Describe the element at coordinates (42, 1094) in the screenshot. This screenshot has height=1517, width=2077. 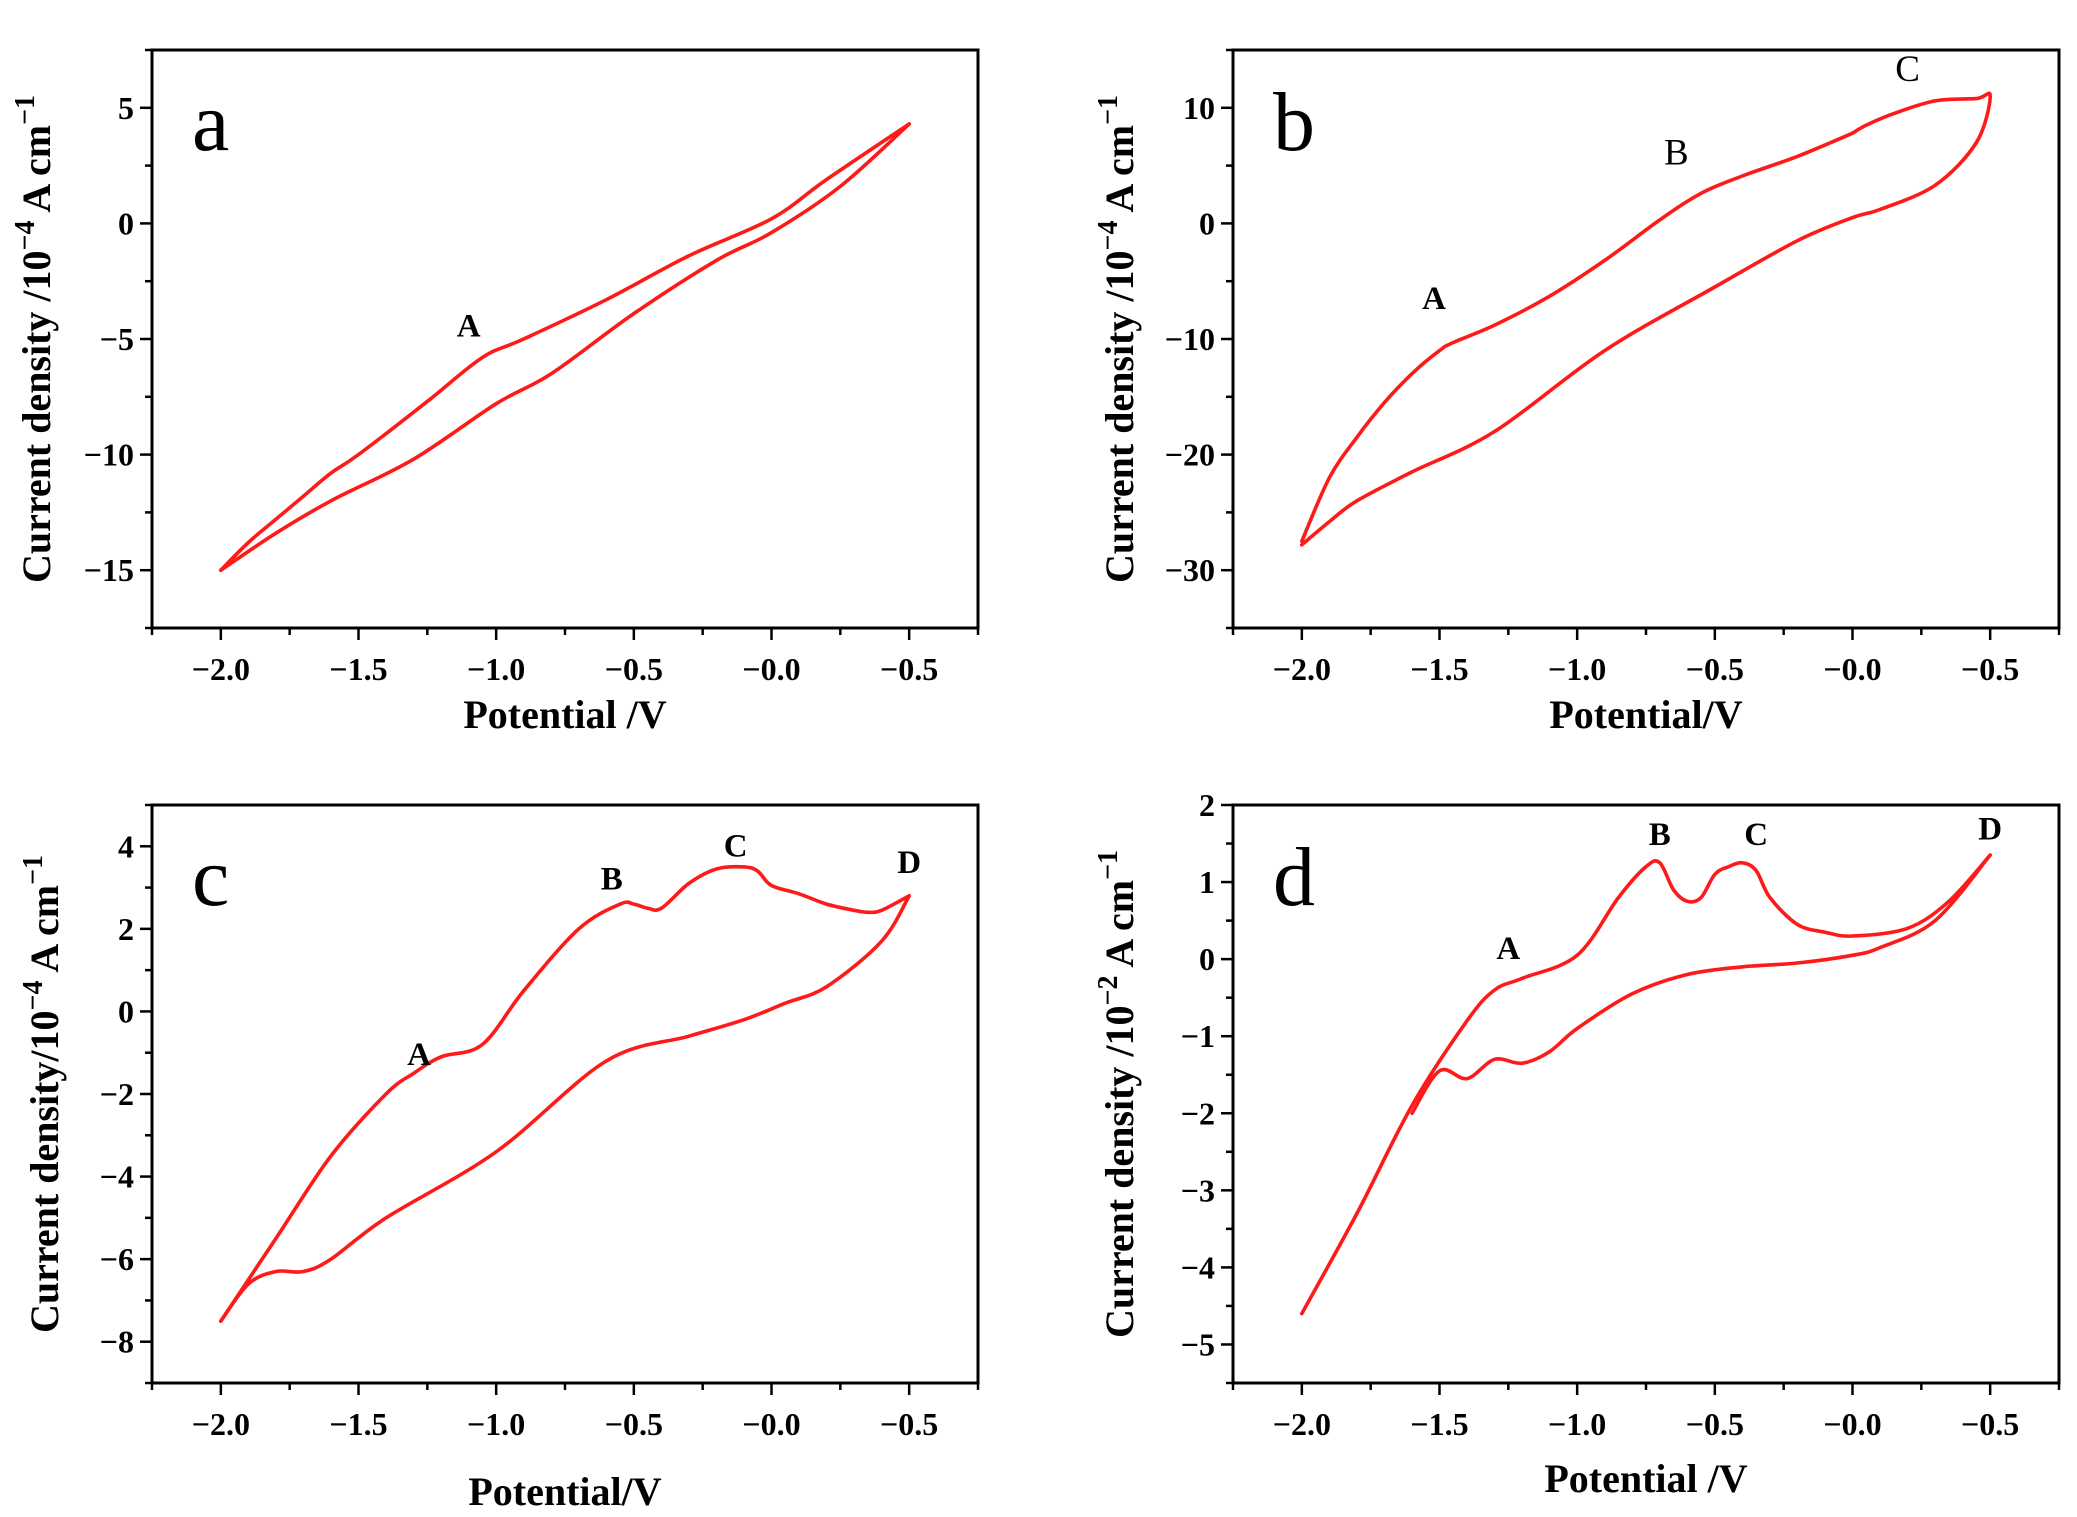
I see `y-axis-title: Current density/10−4 A cm−1` at that location.